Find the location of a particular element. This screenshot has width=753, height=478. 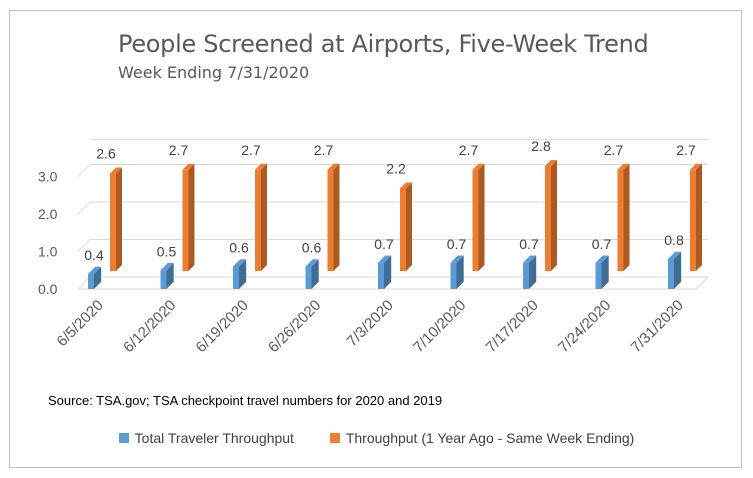

legend-label-series-1: Total Traveler Throughput is located at coordinates (214, 438).